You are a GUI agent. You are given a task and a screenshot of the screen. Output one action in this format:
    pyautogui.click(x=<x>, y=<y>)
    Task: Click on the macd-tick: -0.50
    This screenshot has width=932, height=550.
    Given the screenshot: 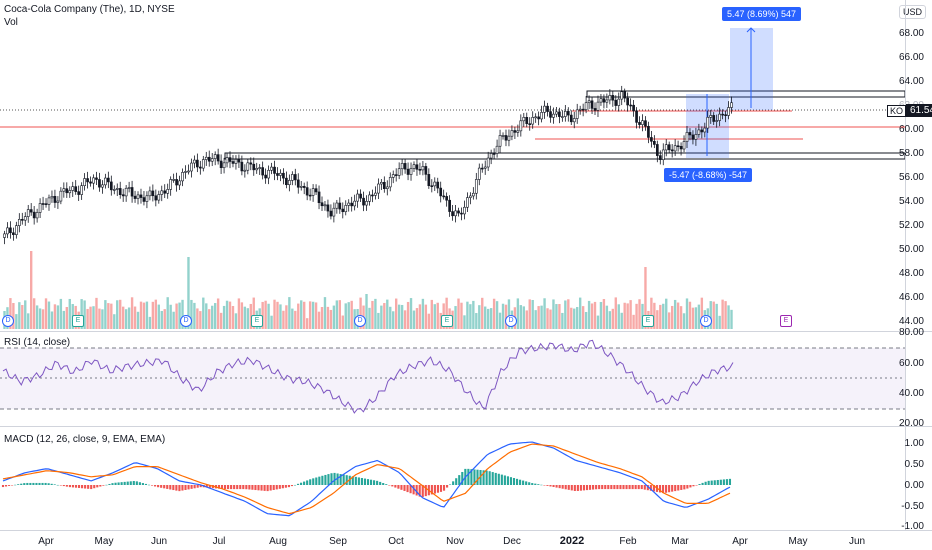 What is the action you would take?
    pyautogui.click(x=912, y=506)
    